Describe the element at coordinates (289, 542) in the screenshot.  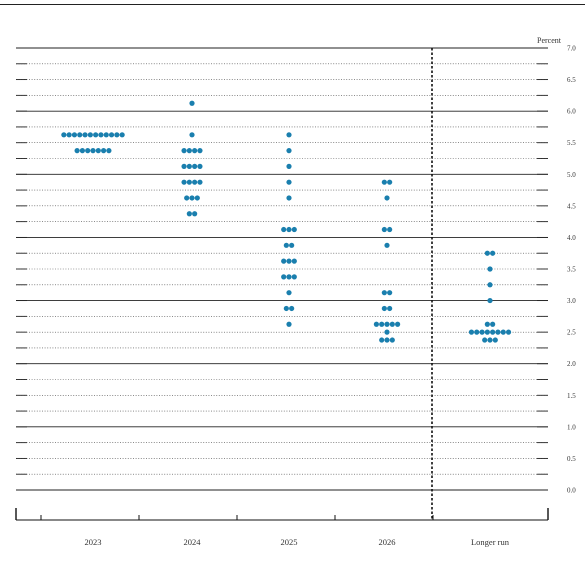
I see `x-category-label: 2025` at that location.